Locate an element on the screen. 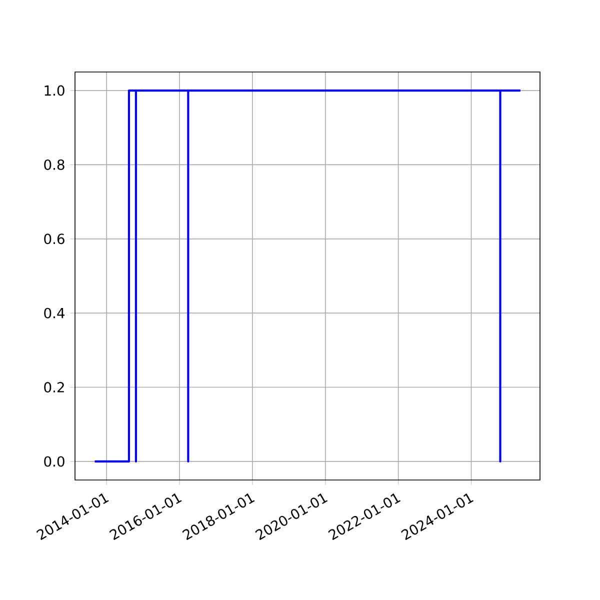 Image resolution: width=600 pixels, height=600 pixels. y-tick-label: 0.2 is located at coordinates (54, 387).